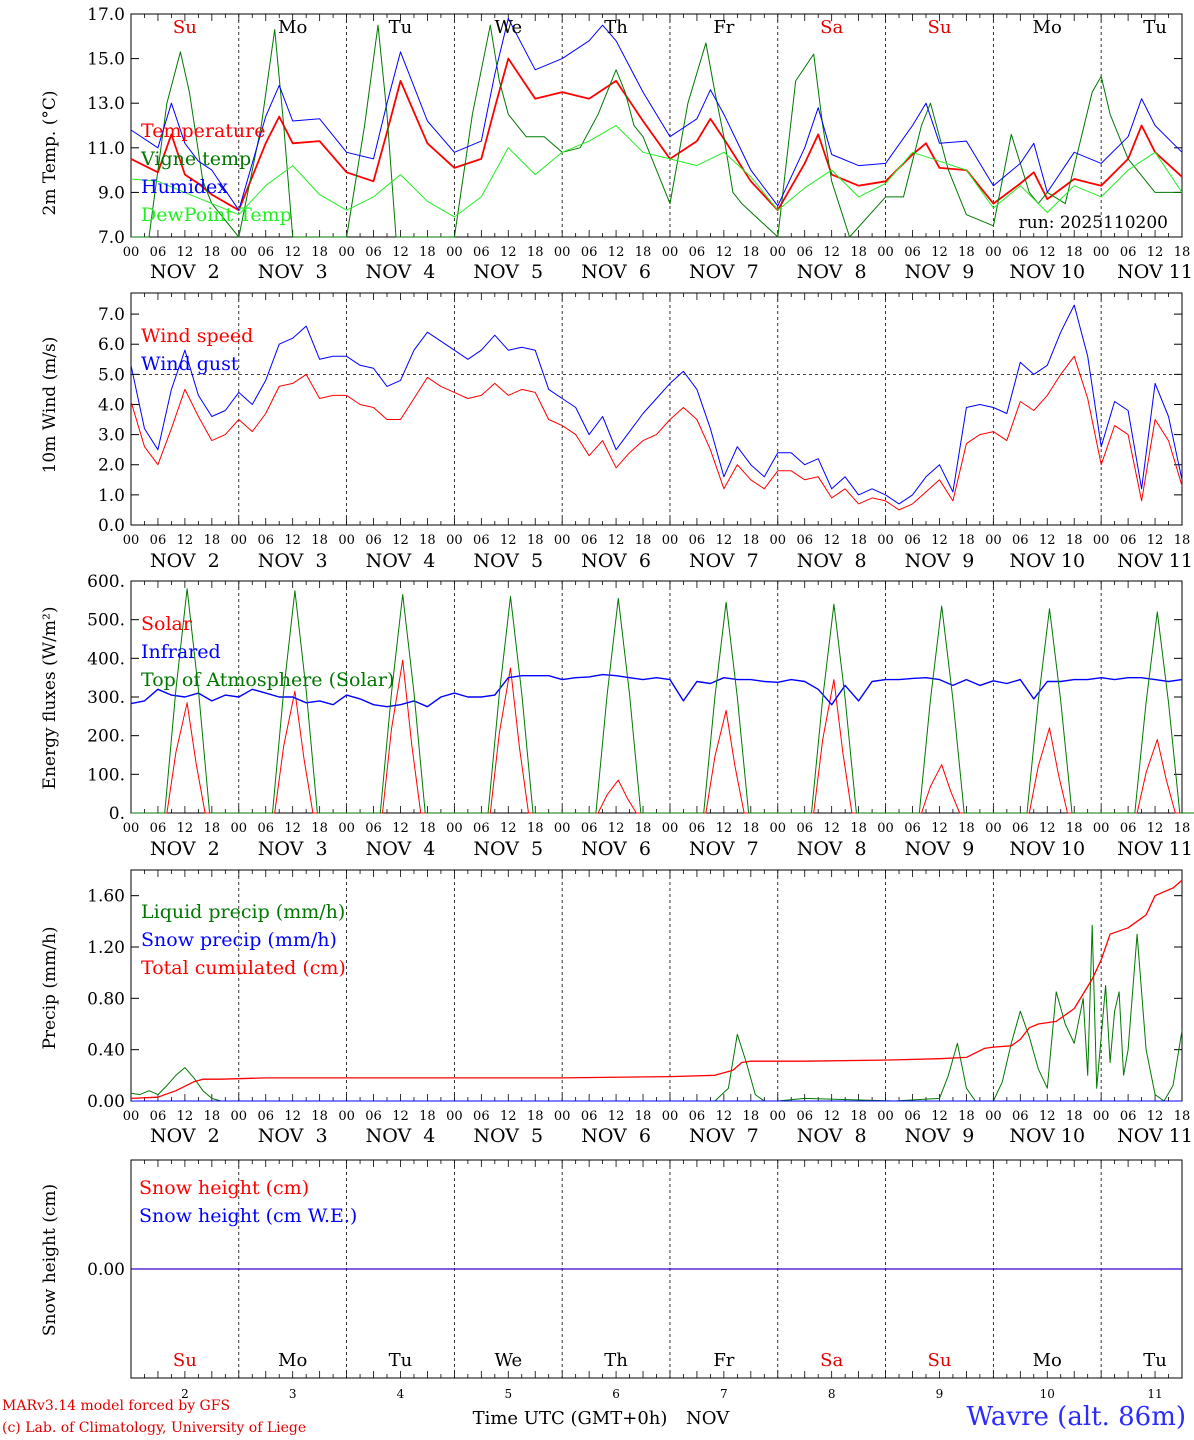 The image size is (1194, 1440). Describe the element at coordinates (570, 1418) in the screenshot. I see `x-axis-label: Time UTC (GMT+0h)` at that location.